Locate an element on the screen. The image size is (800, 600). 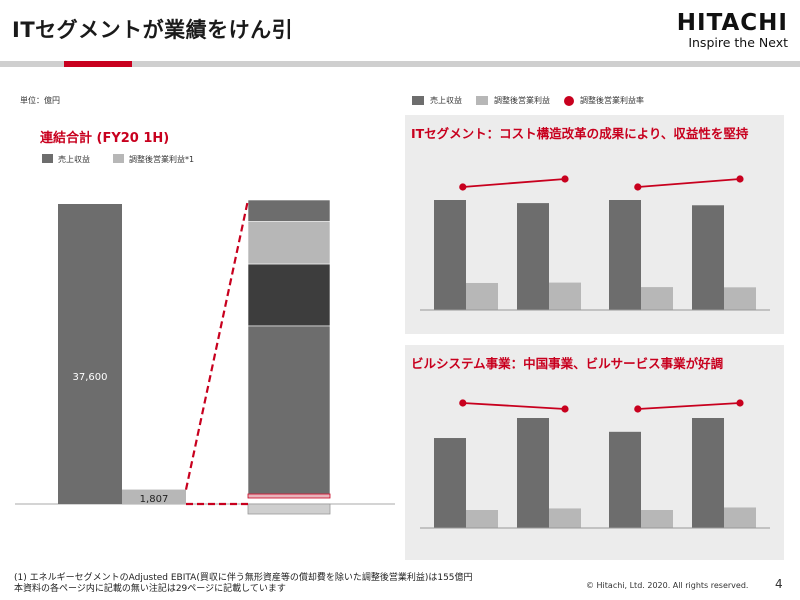
consolidated-profit-bar is located at coordinates (154, 496).